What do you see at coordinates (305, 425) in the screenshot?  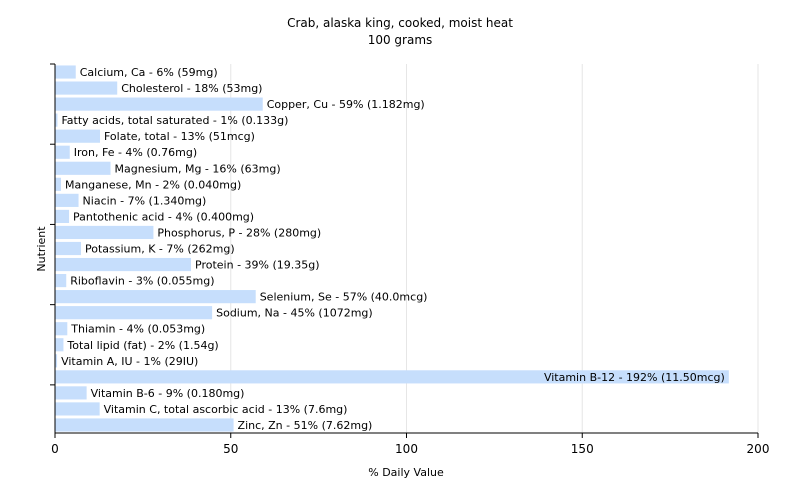 I see `bar-label: Zinc, Zn - 51% (7.62mg)` at bounding box center [305, 425].